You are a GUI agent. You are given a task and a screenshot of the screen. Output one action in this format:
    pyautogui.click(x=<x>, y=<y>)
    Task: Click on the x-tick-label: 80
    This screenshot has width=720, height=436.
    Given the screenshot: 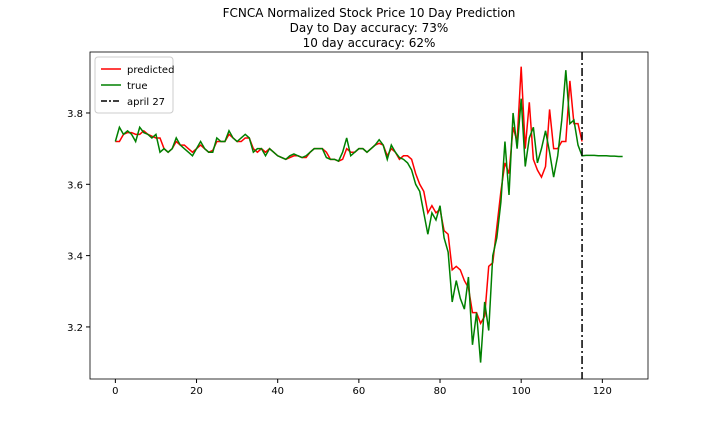 What is the action you would take?
    pyautogui.click(x=440, y=391)
    